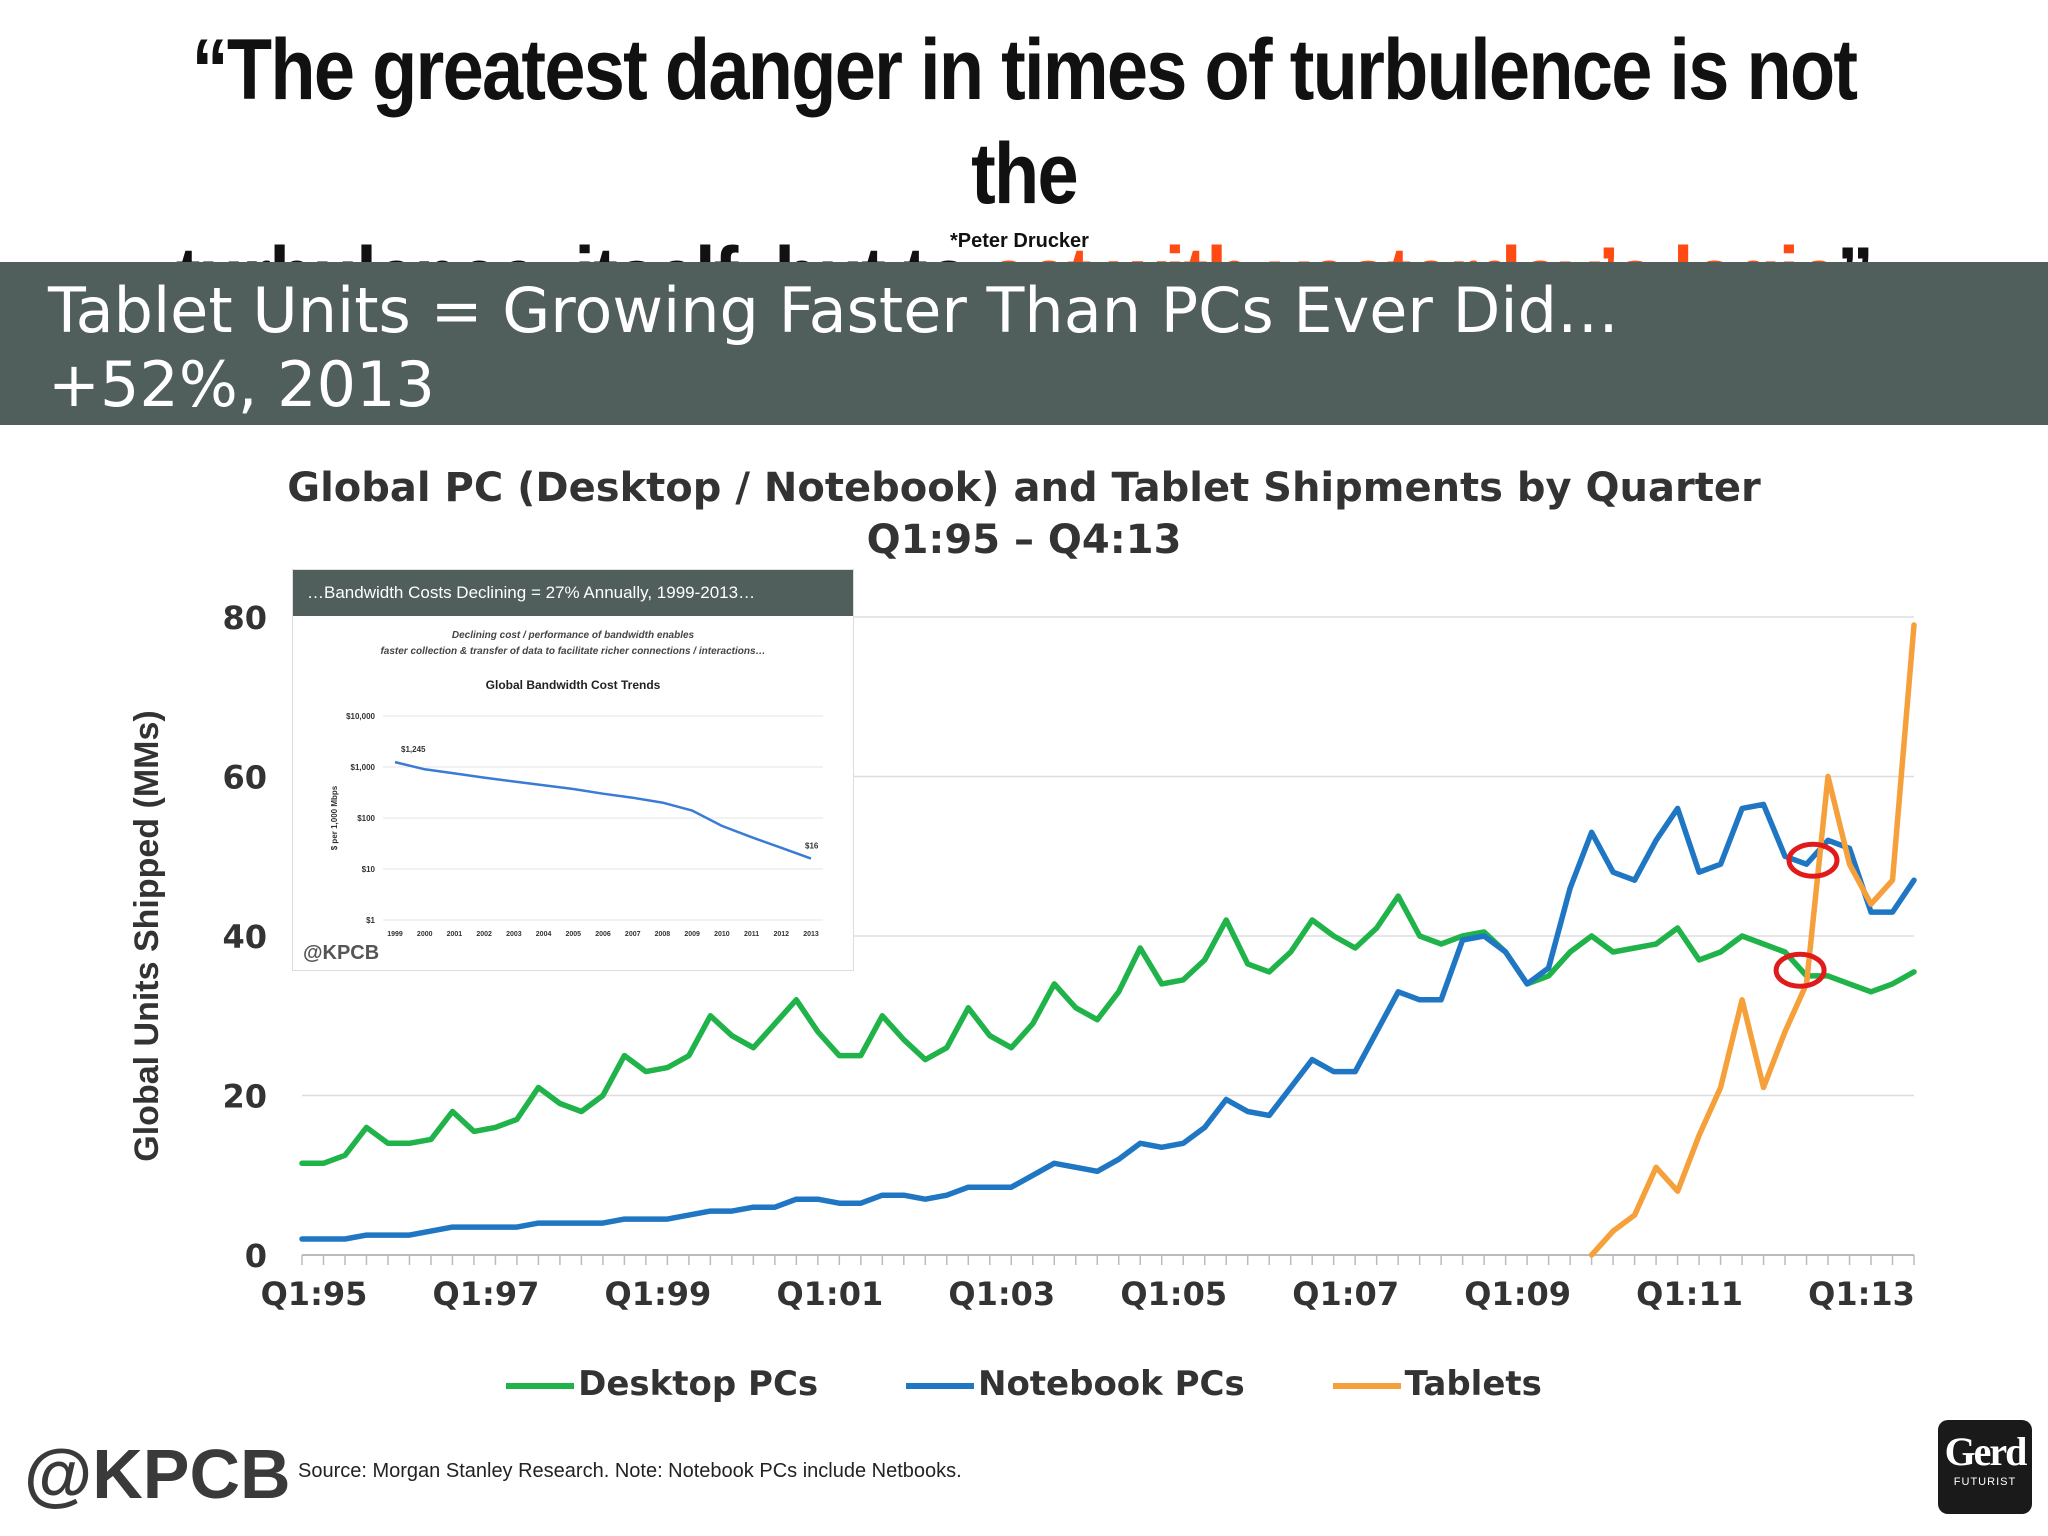 Image resolution: width=2048 pixels, height=1536 pixels. Describe the element at coordinates (811, 934) in the screenshot. I see `inset-x-tick-2013: 2013` at that location.